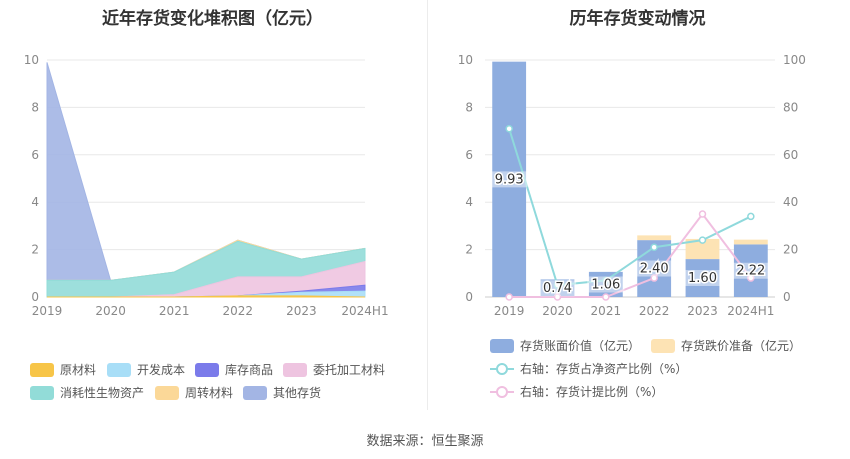 Image resolution: width=850 pixels, height=459 pixels. I want to click on y2-tick-label: 0, so click(787, 297).